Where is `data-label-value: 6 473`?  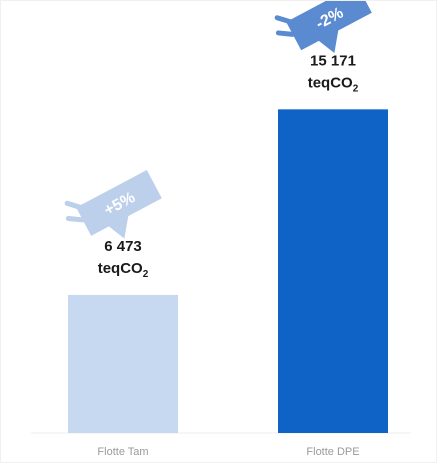 data-label-value: 6 473 is located at coordinates (123, 246).